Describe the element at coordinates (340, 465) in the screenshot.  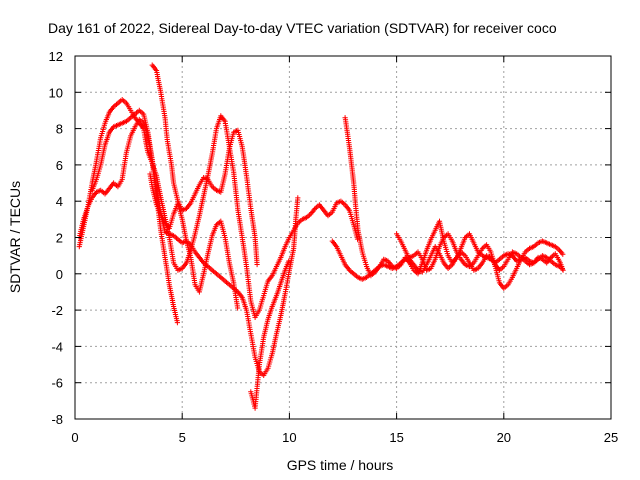
I see `x-axis-label: GPS time / hours` at that location.